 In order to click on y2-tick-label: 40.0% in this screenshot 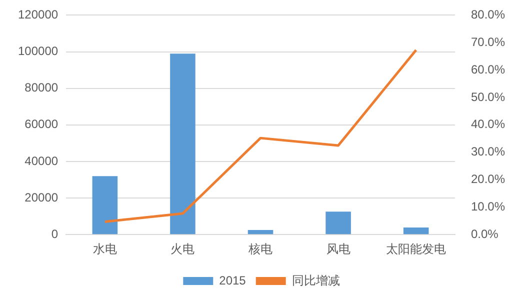, I will do `click(488, 124)`.